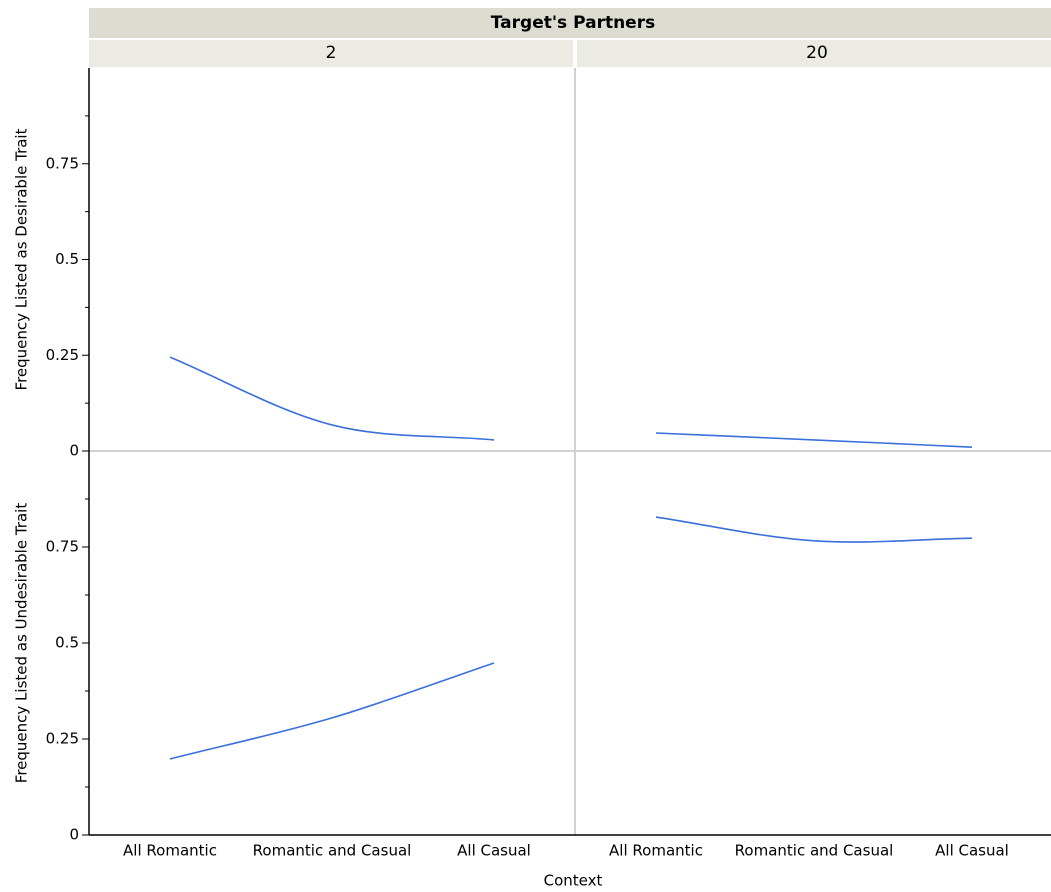 The height and width of the screenshot is (892, 1051). What do you see at coordinates (573, 881) in the screenshot?
I see `x-axis-title: Context` at bounding box center [573, 881].